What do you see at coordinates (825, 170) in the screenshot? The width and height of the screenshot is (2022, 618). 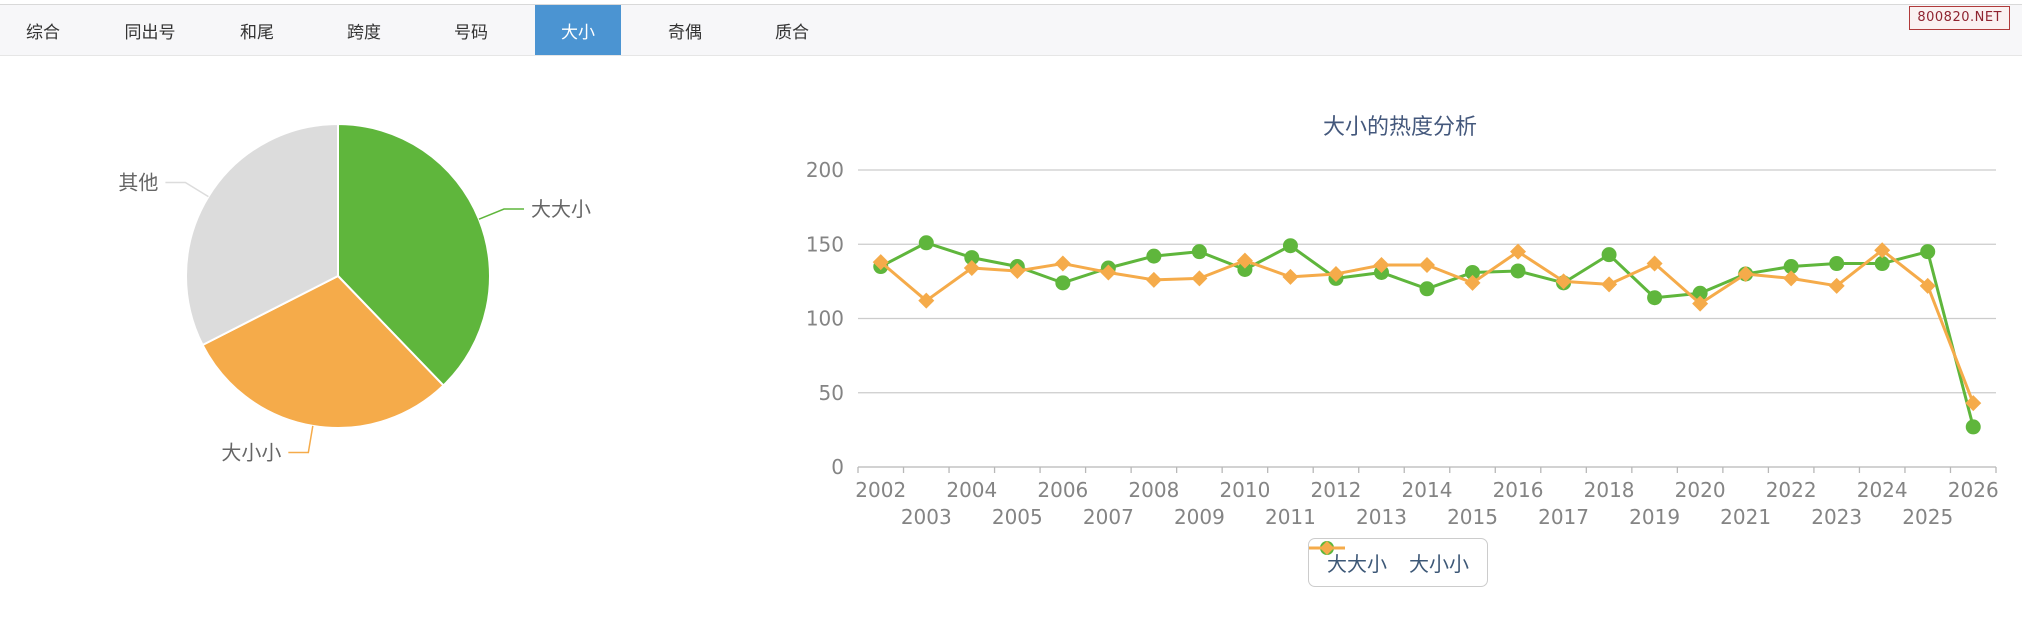 I see `y-axis-label: 200` at bounding box center [825, 170].